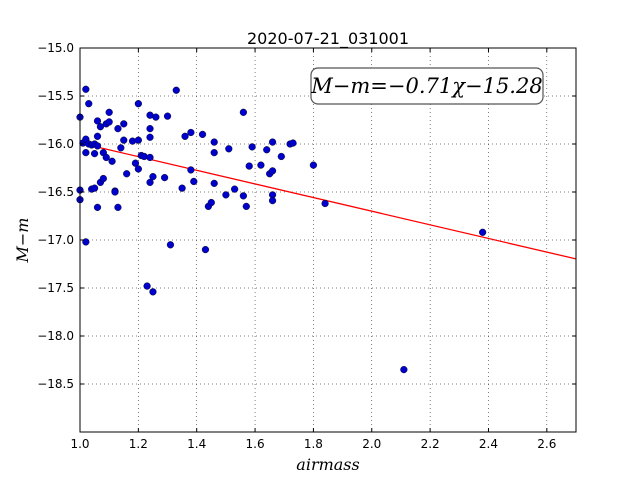 This screenshot has width=640, height=480. I want to click on x-tick-label: 1.8, so click(313, 444).